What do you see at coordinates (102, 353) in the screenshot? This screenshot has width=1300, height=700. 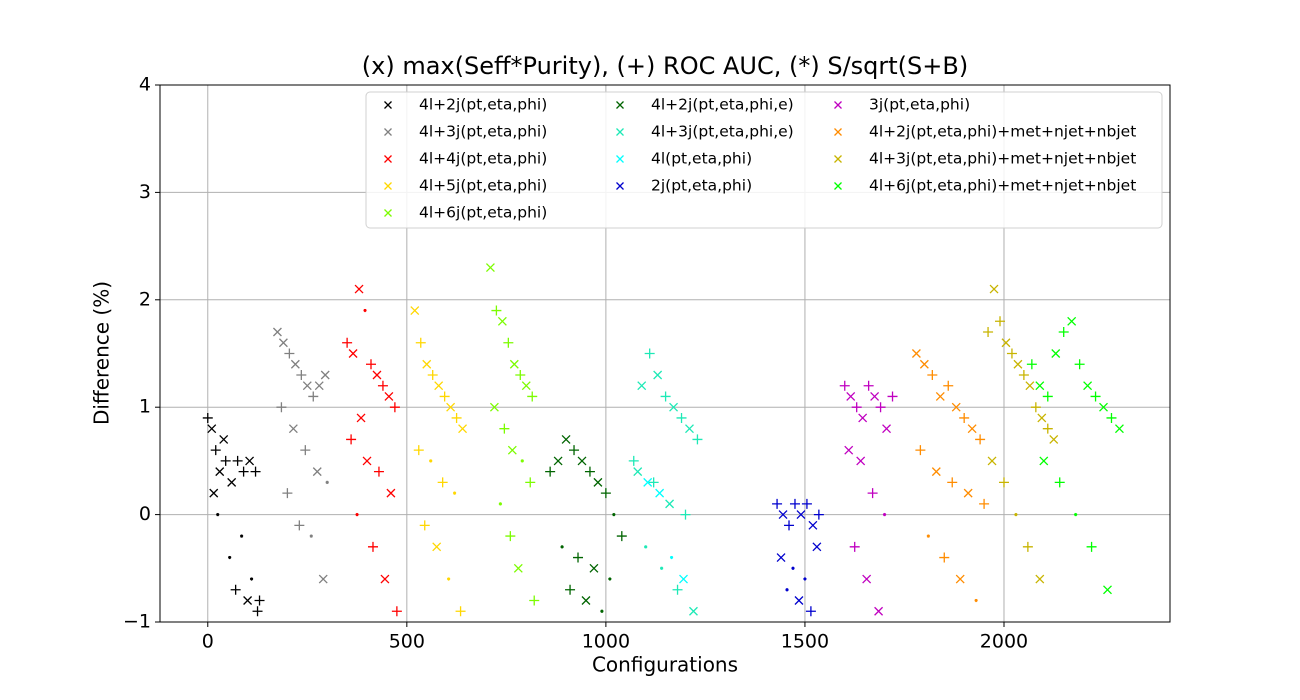 I see `y-axis-label: Difference (%)` at bounding box center [102, 353].